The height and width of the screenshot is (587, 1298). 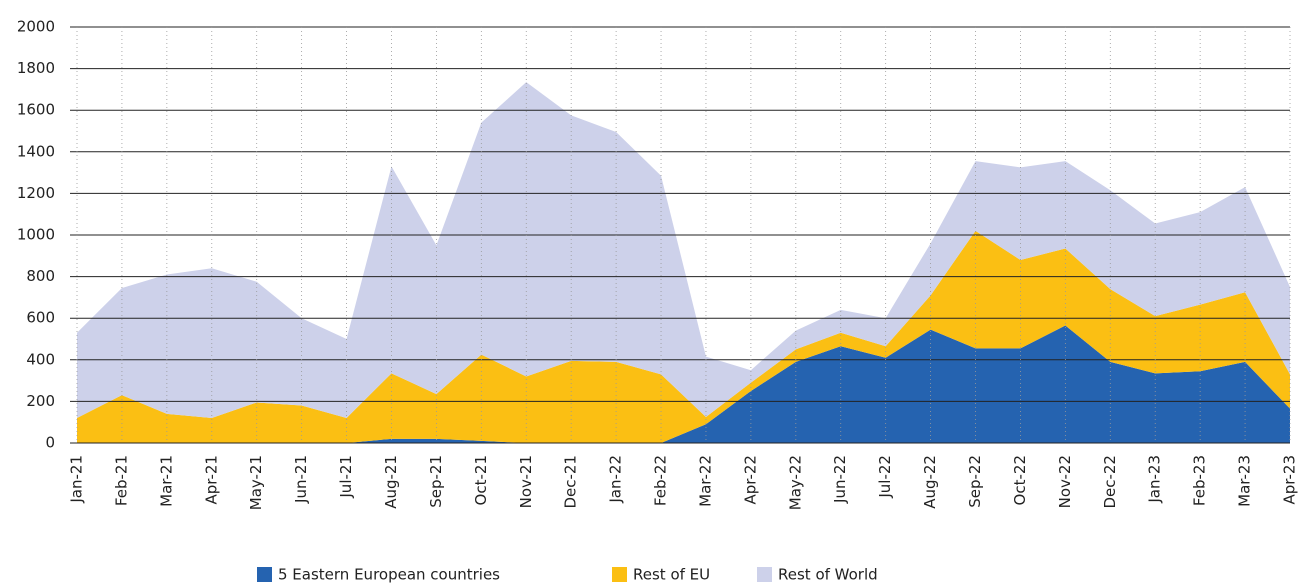 What do you see at coordinates (828, 575) in the screenshot?
I see `legend-label: Rest of World` at bounding box center [828, 575].